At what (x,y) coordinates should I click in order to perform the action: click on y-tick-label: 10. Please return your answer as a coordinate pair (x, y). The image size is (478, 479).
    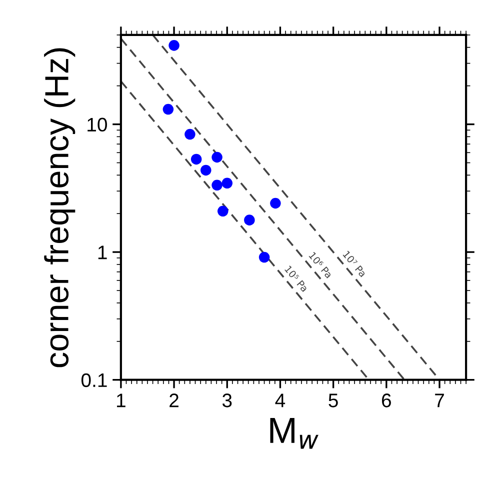
    Looking at the image, I should click on (97, 125).